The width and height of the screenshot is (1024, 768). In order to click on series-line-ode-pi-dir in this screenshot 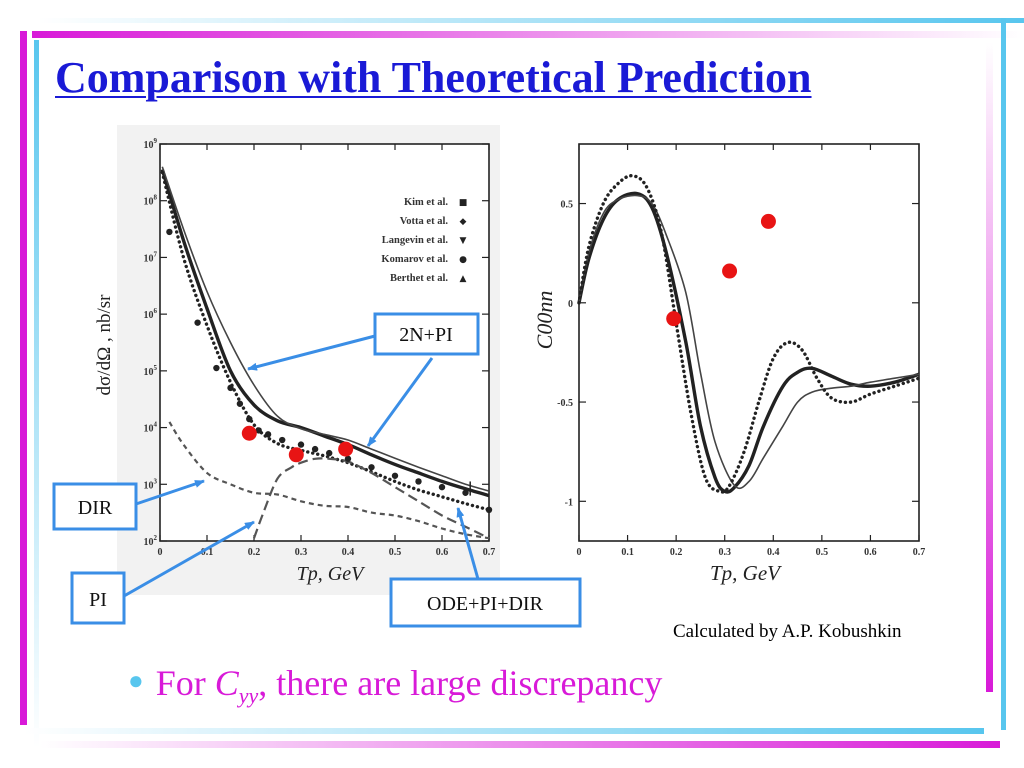, I will do `click(325, 341)`.